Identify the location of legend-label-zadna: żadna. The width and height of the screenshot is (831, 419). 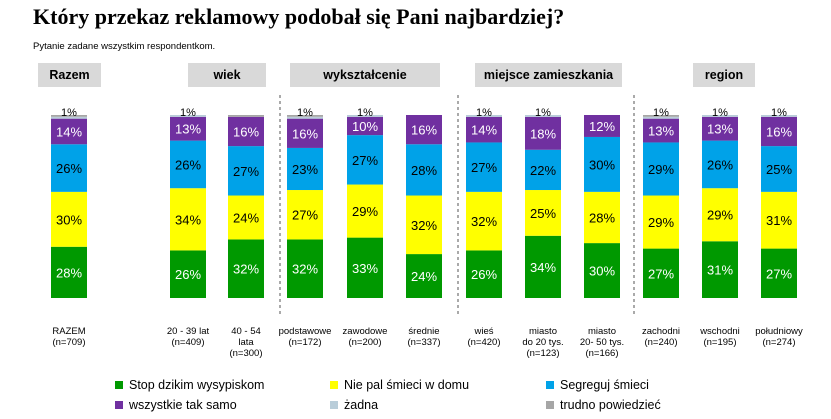
(361, 405).